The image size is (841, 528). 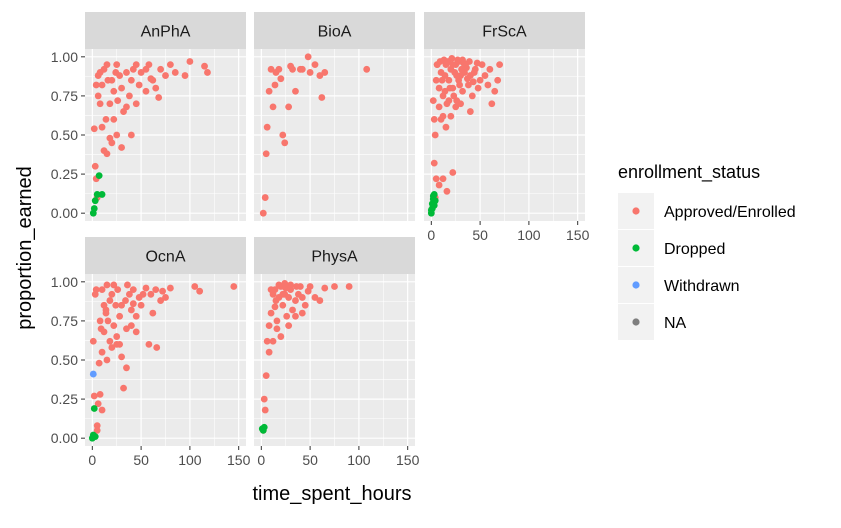 I want to click on panel-ocna: OcnA 0.00 0.25 0.50 0.75 1.00 0 50 100 150, so click(x=151, y=352).